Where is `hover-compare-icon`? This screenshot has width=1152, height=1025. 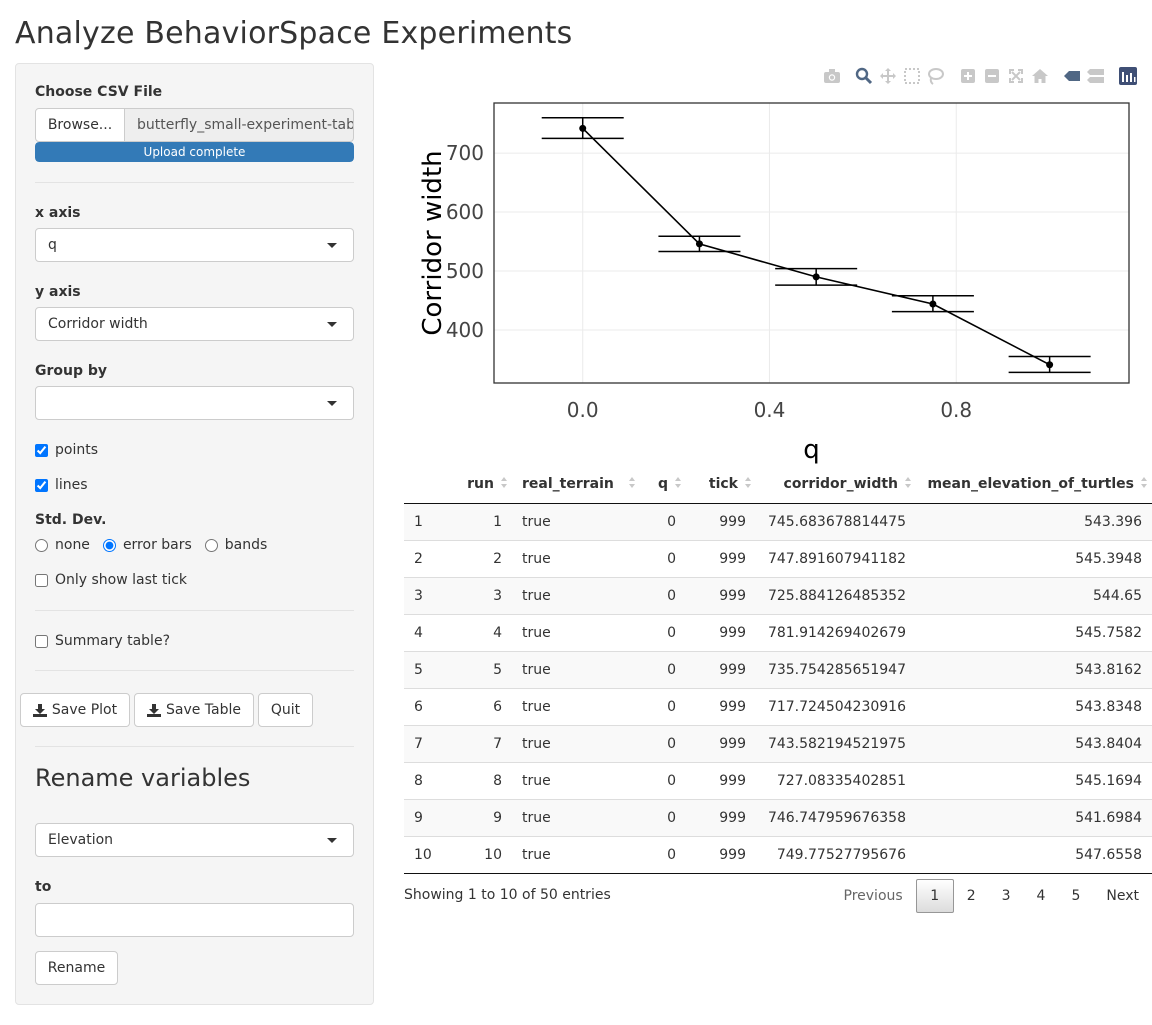
hover-compare-icon is located at coordinates (1096, 76).